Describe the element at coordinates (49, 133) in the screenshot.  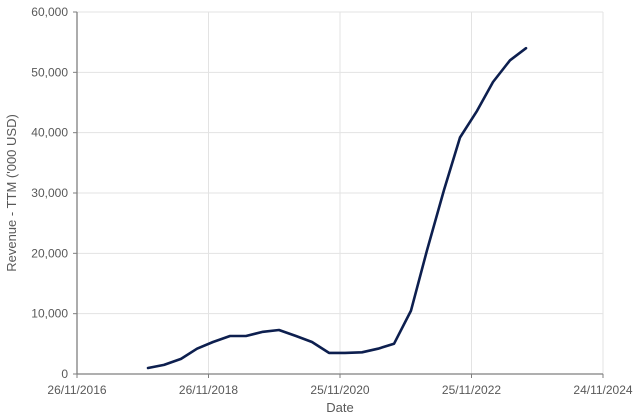
I see `y-tick-label: 40,000` at that location.